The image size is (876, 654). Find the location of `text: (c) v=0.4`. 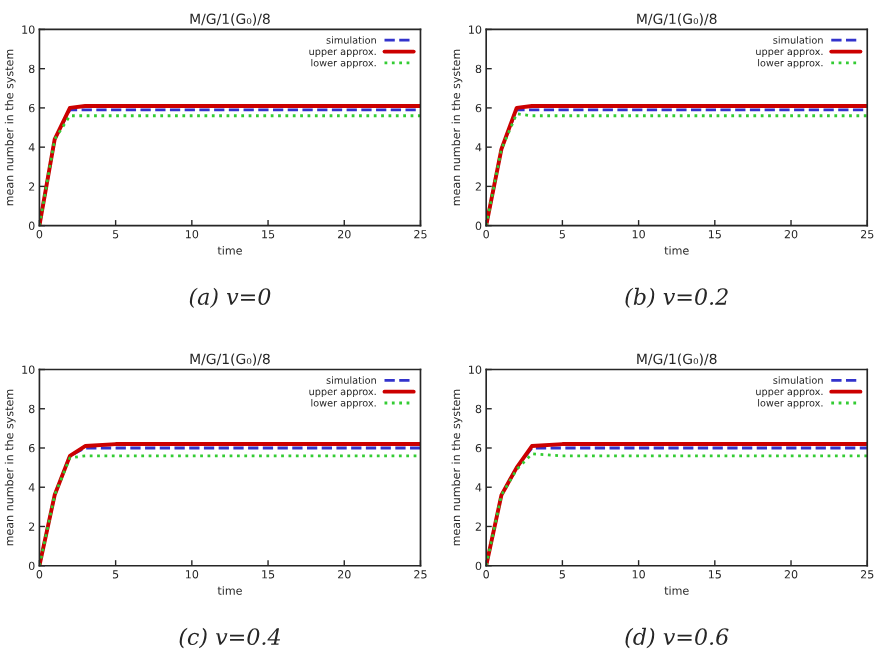

text: (c) v=0.4 is located at coordinates (229, 638).